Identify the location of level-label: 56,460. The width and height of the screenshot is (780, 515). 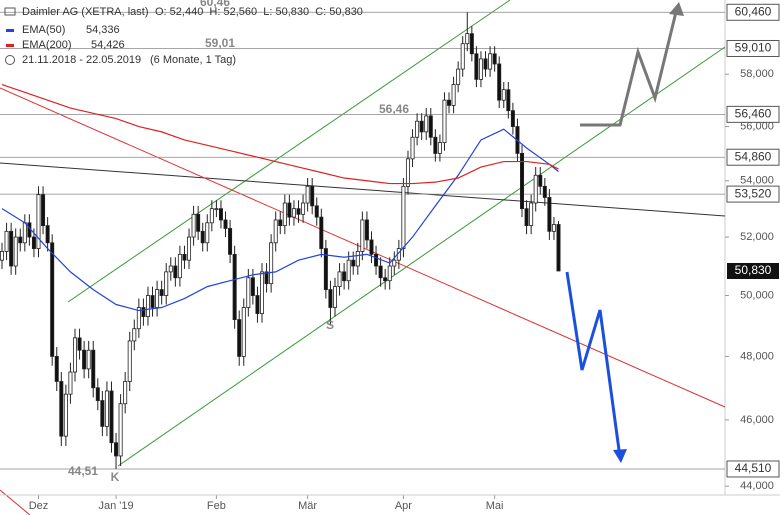
(753, 114).